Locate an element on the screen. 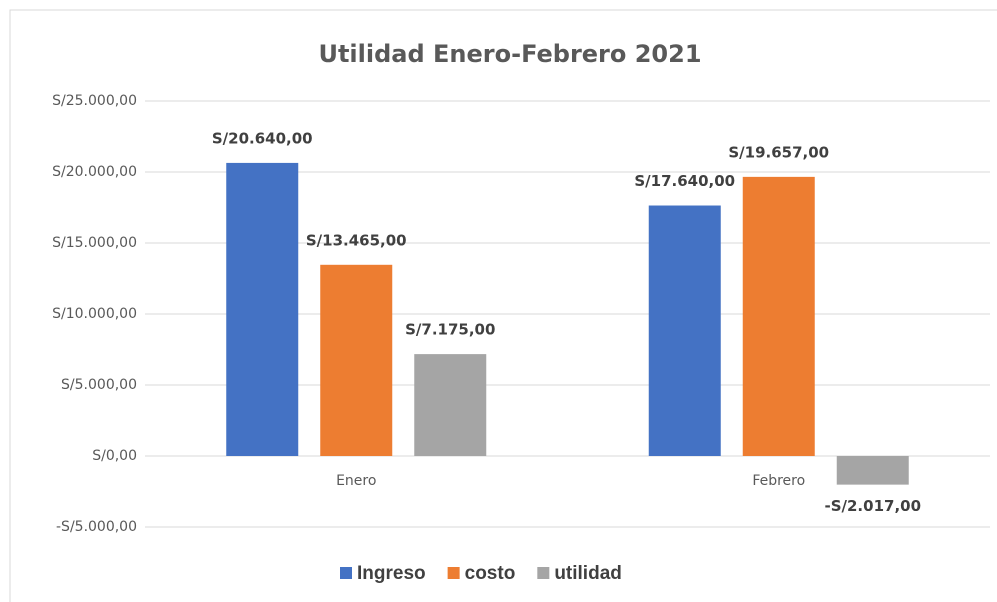 Image resolution: width=997 pixels, height=602 pixels. data-label: S/7.175,00 is located at coordinates (450, 330).